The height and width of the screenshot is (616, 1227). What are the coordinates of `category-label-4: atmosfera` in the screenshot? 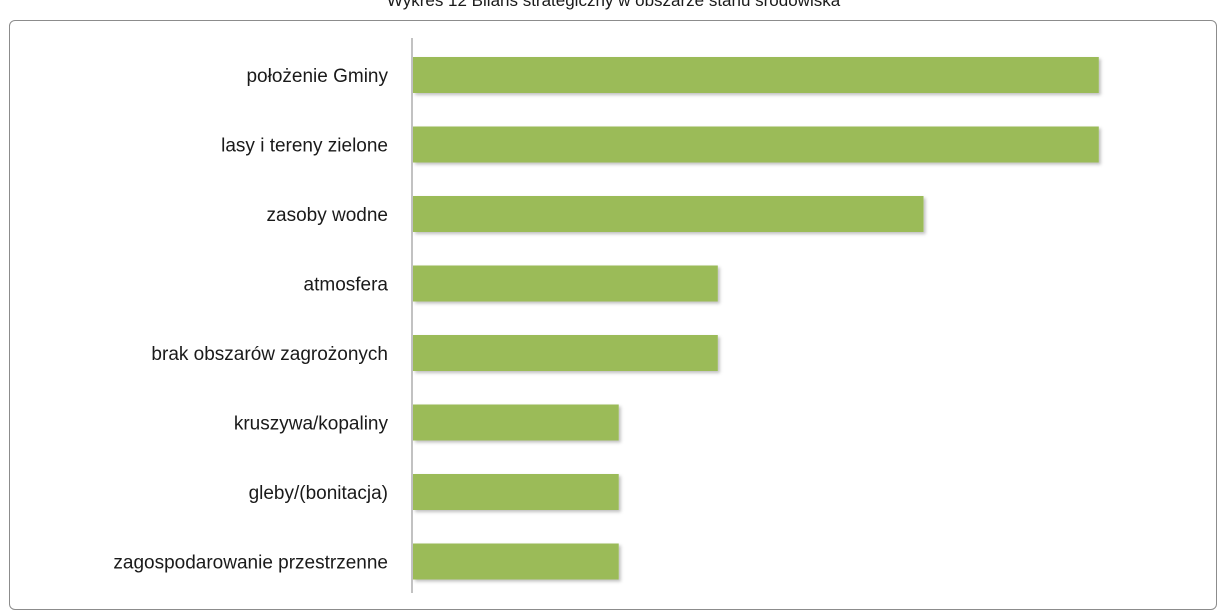 It's located at (346, 285).